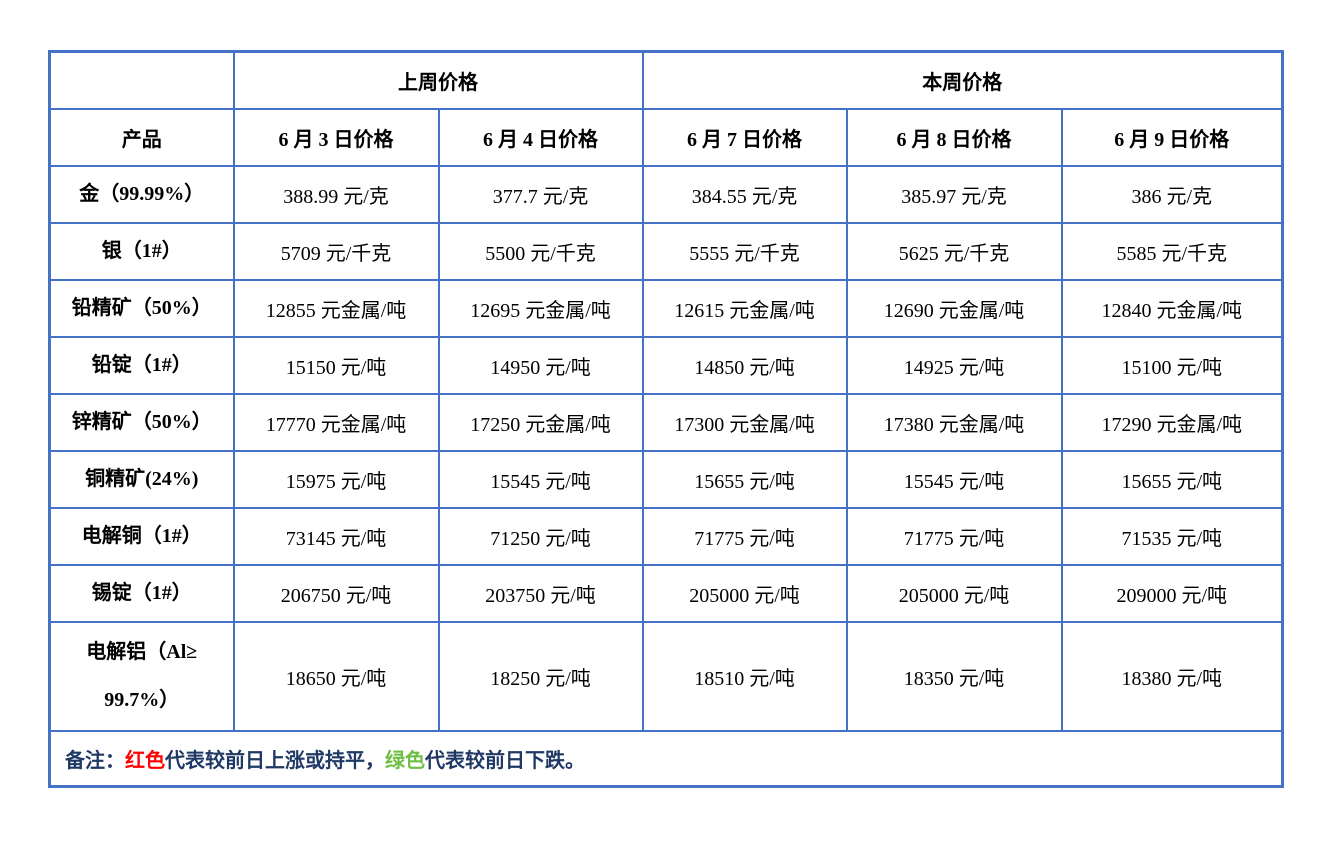 This screenshot has width=1328, height=846. I want to click on price-cell: 5555 元/千克, so click(744, 251).